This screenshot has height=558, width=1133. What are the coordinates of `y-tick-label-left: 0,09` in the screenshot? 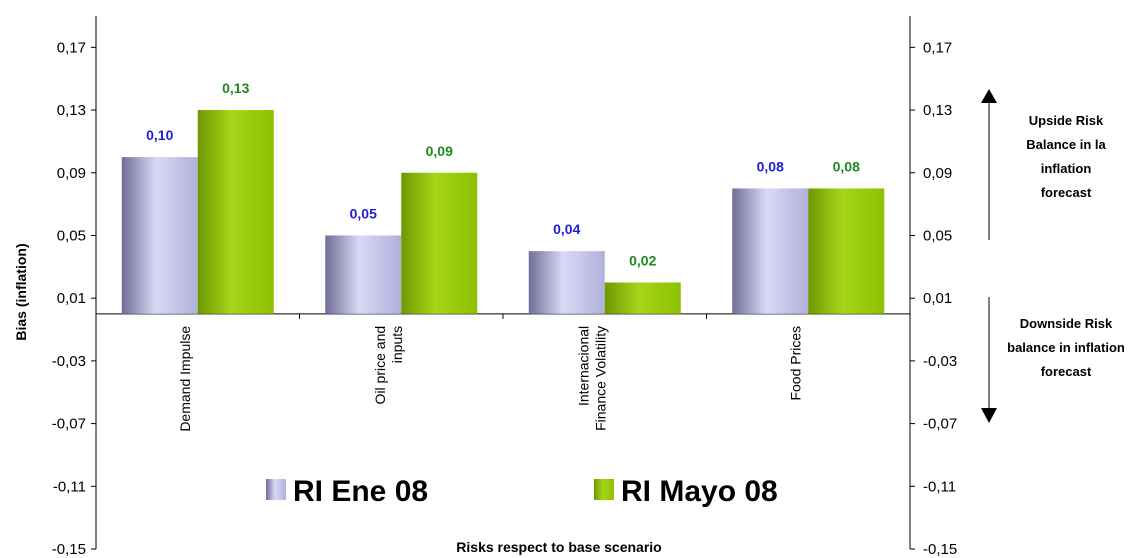 It's located at (71, 173).